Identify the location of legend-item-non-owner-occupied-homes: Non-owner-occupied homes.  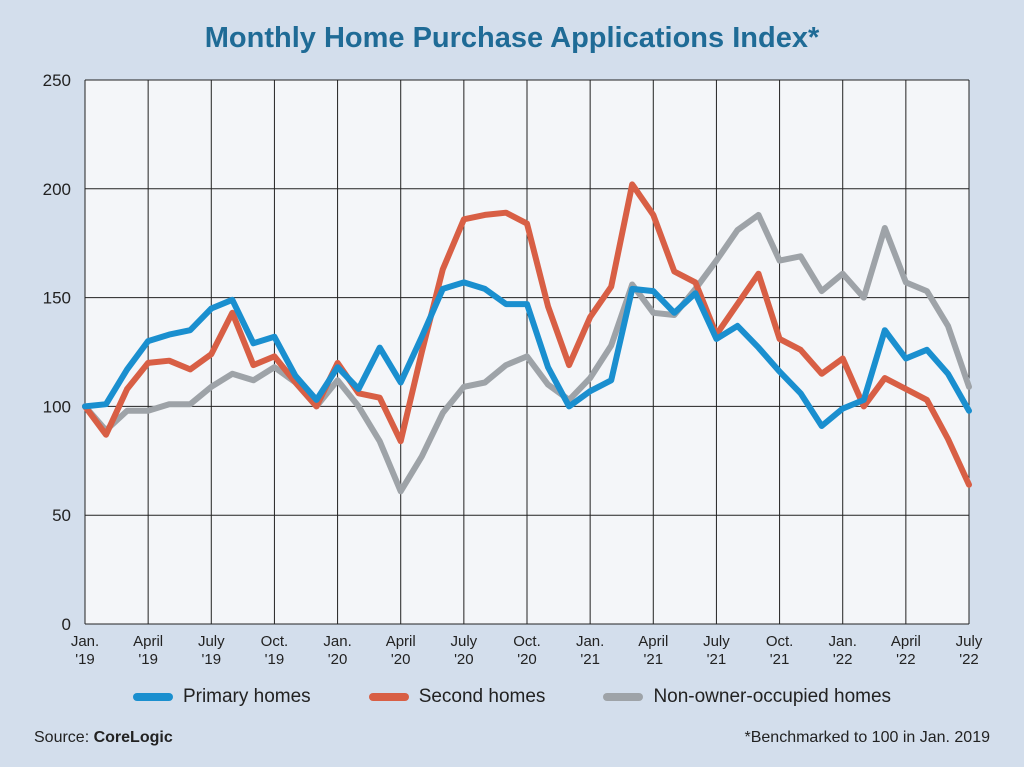
(747, 697).